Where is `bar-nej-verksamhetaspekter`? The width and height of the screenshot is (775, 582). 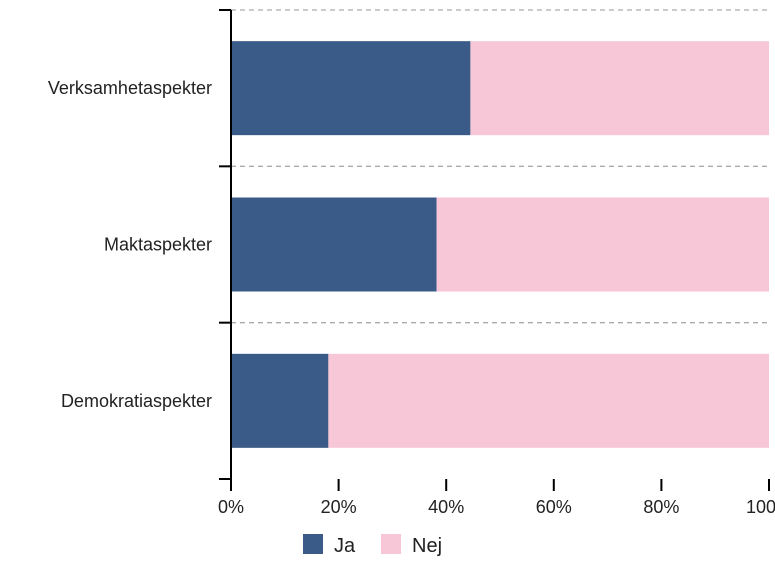 bar-nej-verksamhetaspekter is located at coordinates (619, 88).